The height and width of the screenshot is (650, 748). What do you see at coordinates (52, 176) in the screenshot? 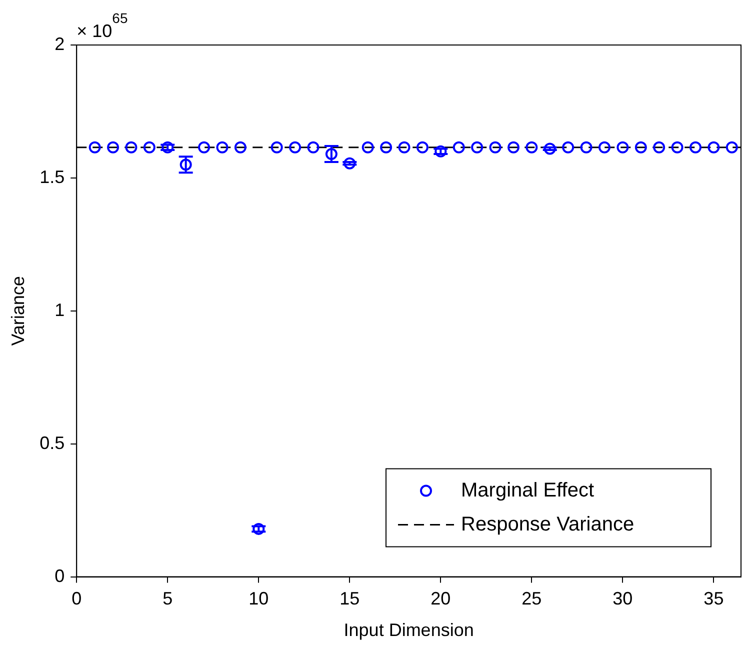
I see `y-tick-label: 1.5` at bounding box center [52, 176].